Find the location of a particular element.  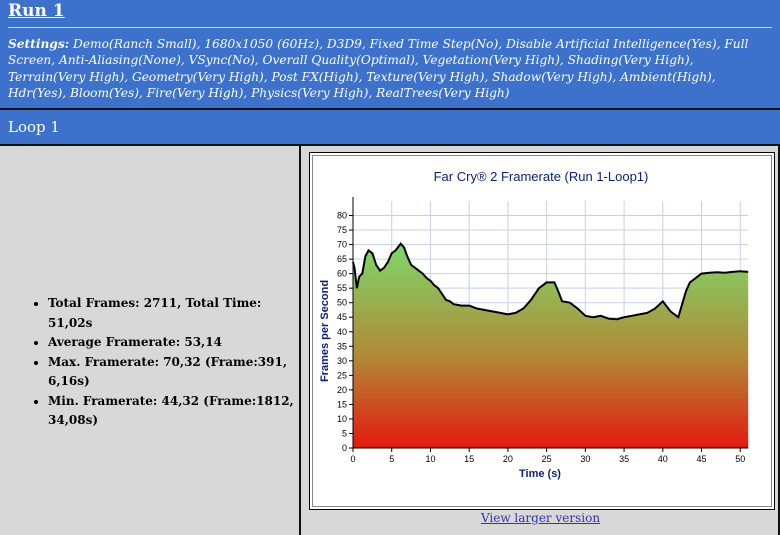

stat-average-framerate: Average Framerate: 53,14 is located at coordinates (173, 343).